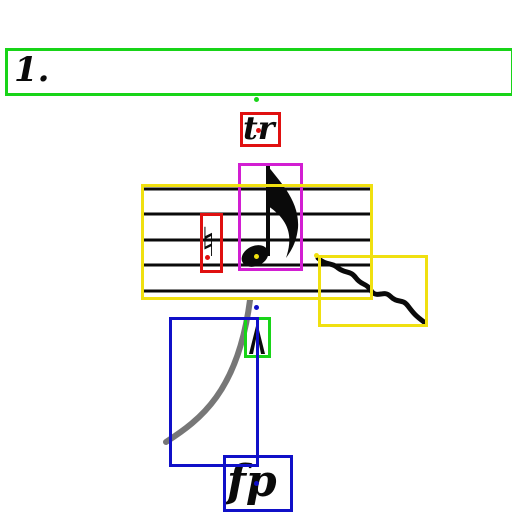 The height and width of the screenshot is (512, 512). Describe the element at coordinates (256, 256) in the screenshot. I see `note-box-marker` at that location.